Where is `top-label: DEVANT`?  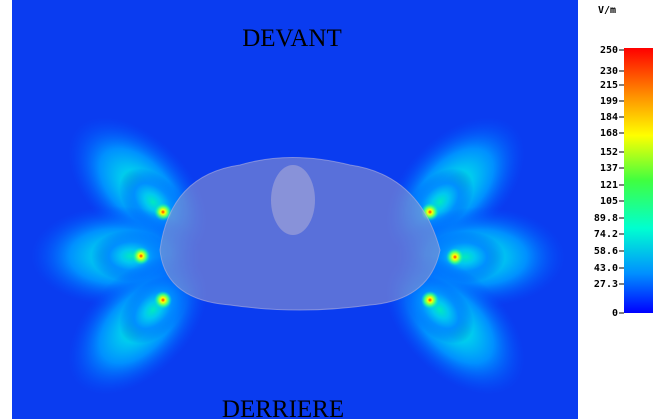 top-label: DEVANT is located at coordinates (292, 38).